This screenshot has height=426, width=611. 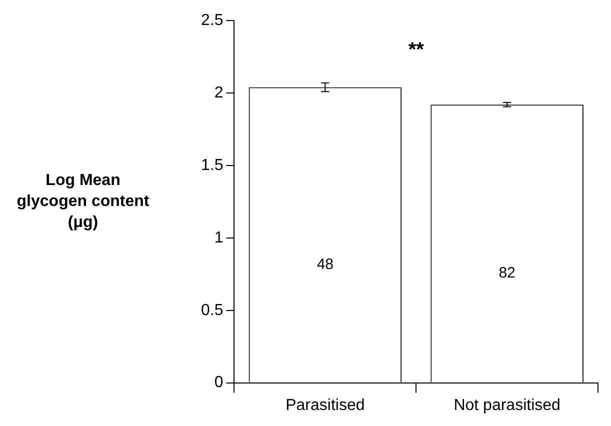 I want to click on y-tick-label: 2.5, so click(x=212, y=21).